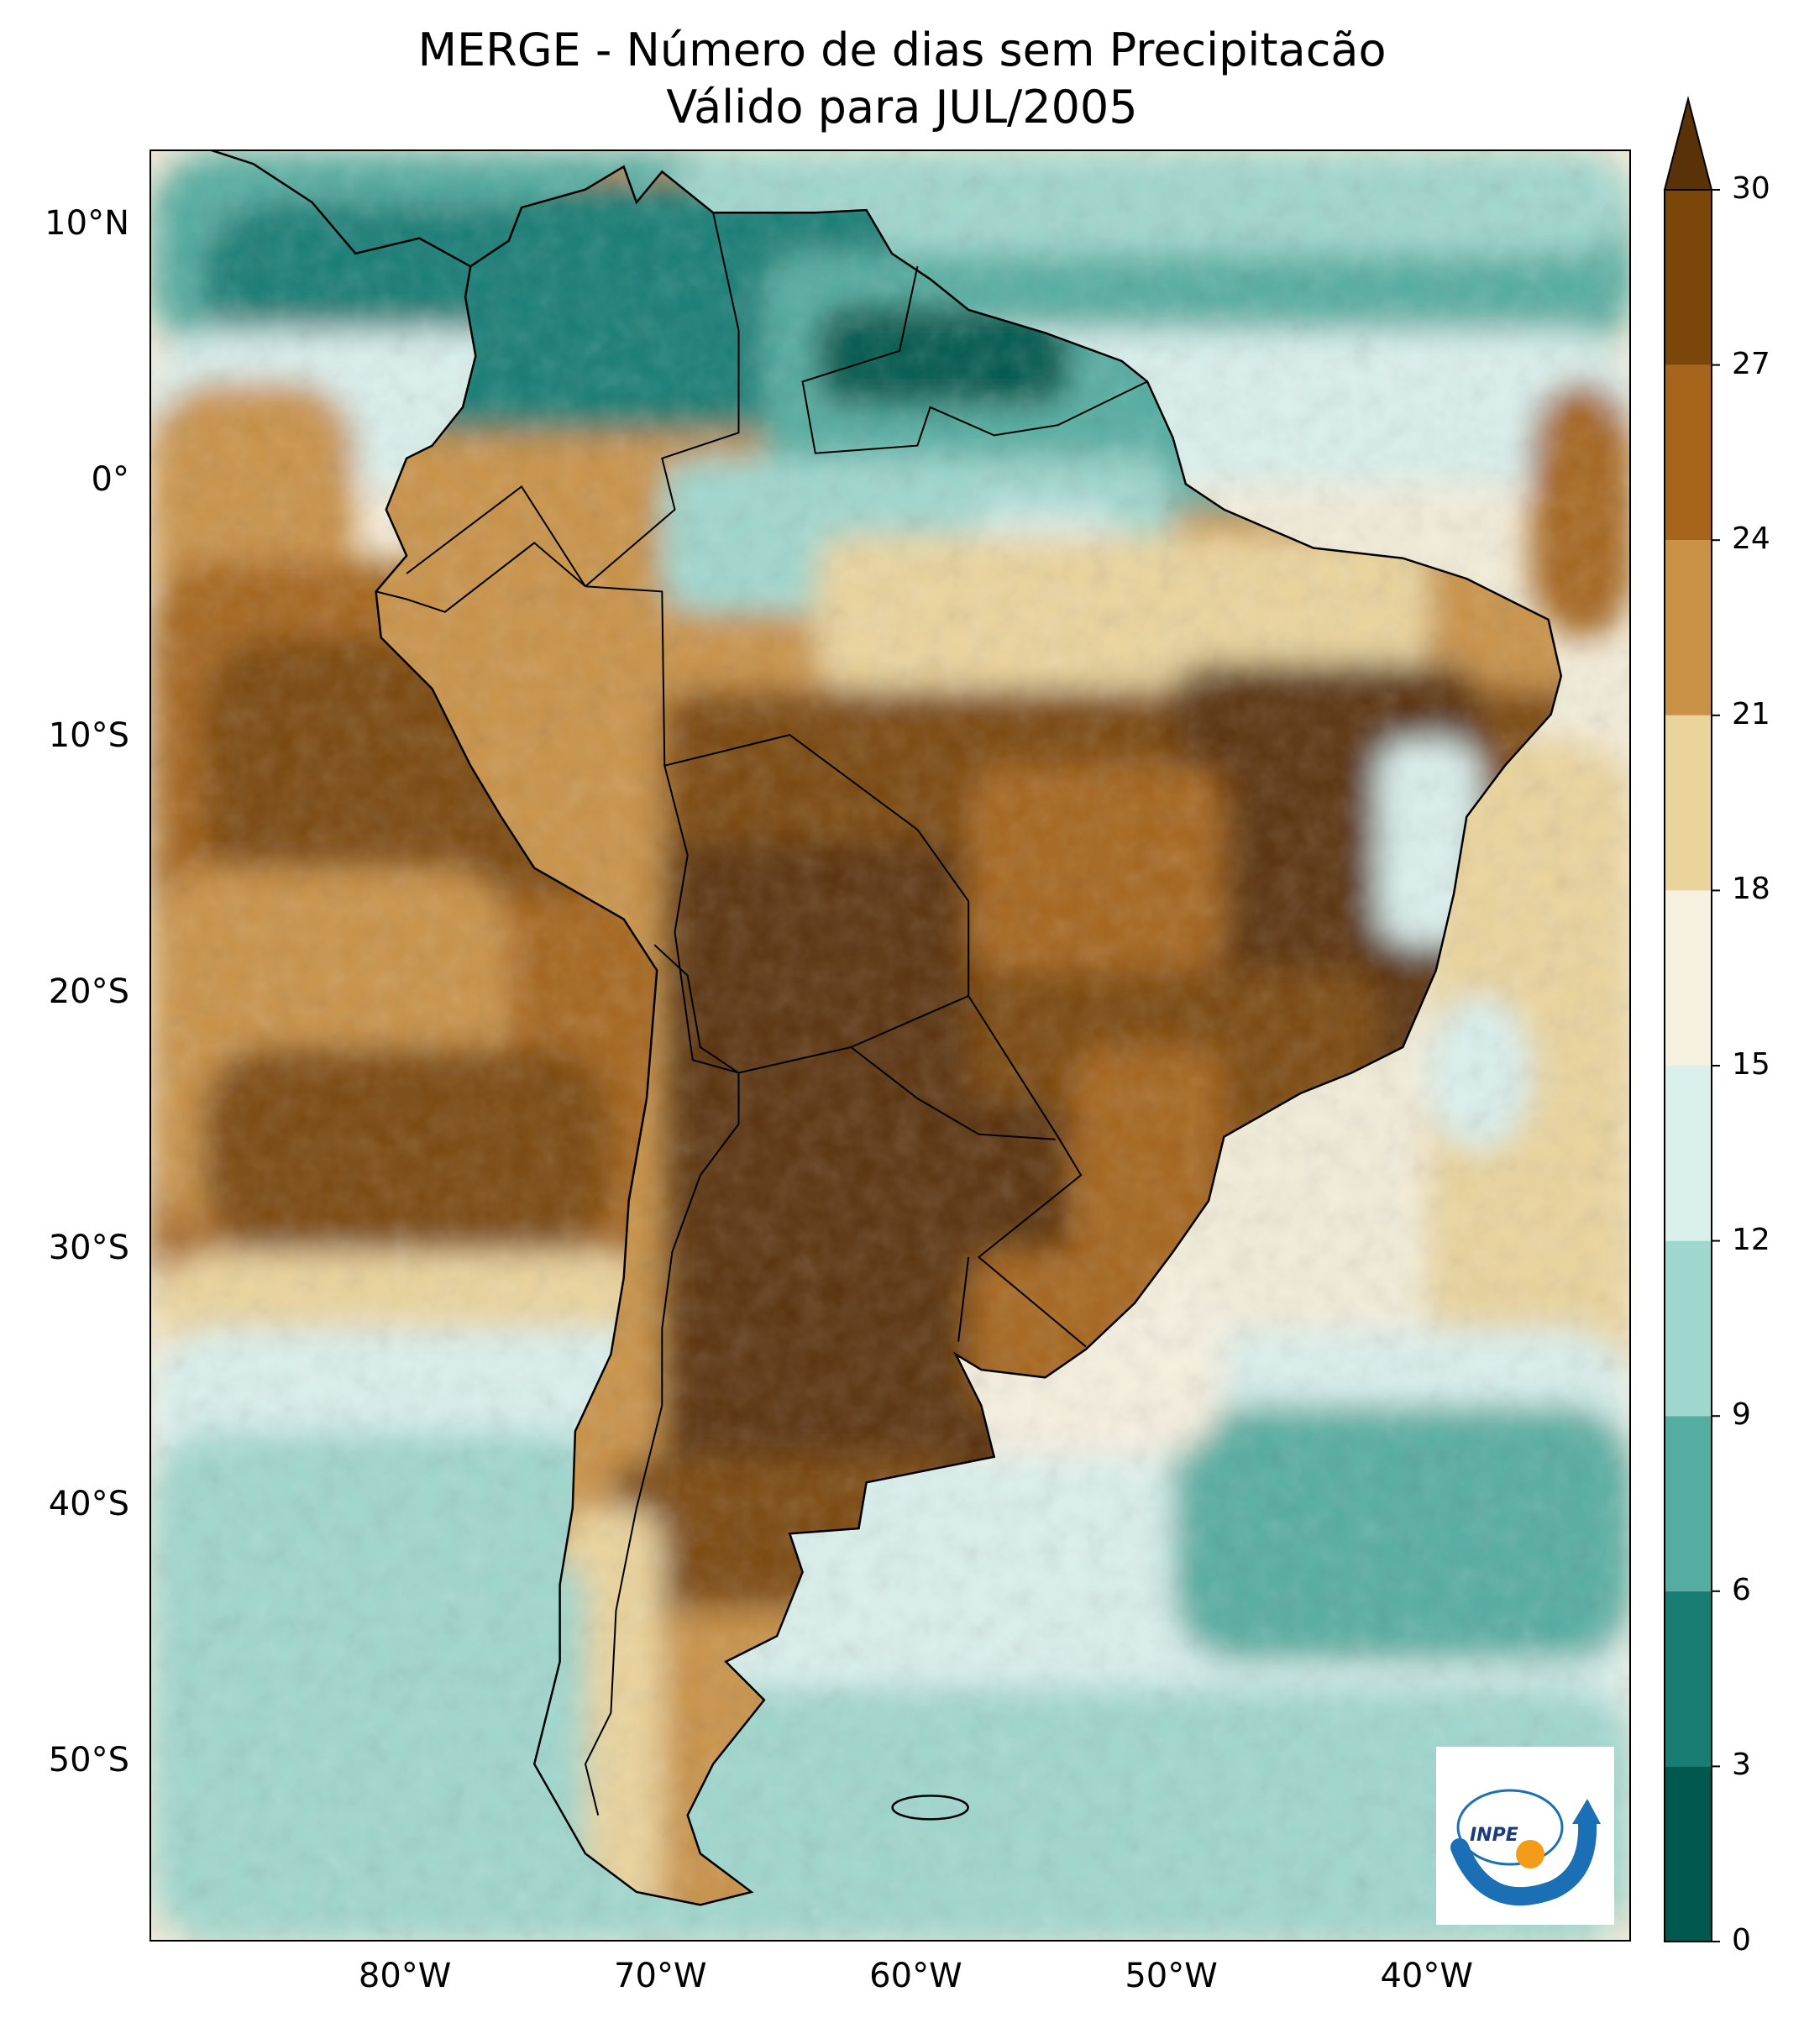  I want to click on lat-label-50s: 50°S, so click(88, 1759).